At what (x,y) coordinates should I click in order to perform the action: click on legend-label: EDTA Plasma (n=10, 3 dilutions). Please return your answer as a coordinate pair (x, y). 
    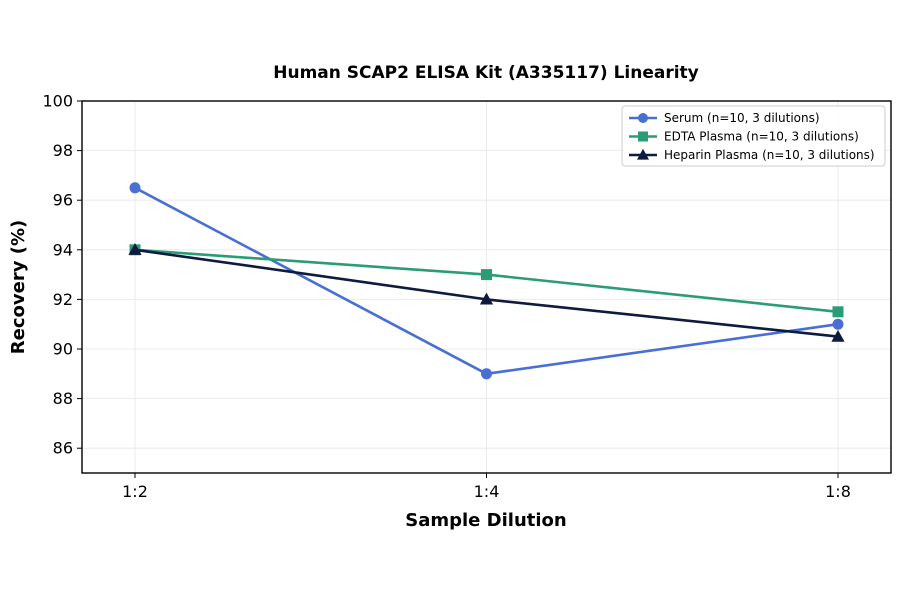
    Looking at the image, I should click on (761, 137).